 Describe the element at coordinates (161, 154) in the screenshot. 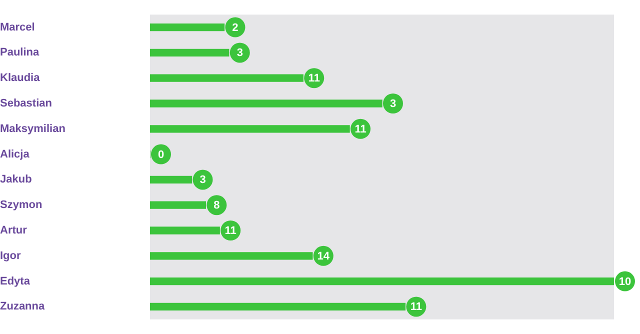

I see `annotation: 0` at that location.